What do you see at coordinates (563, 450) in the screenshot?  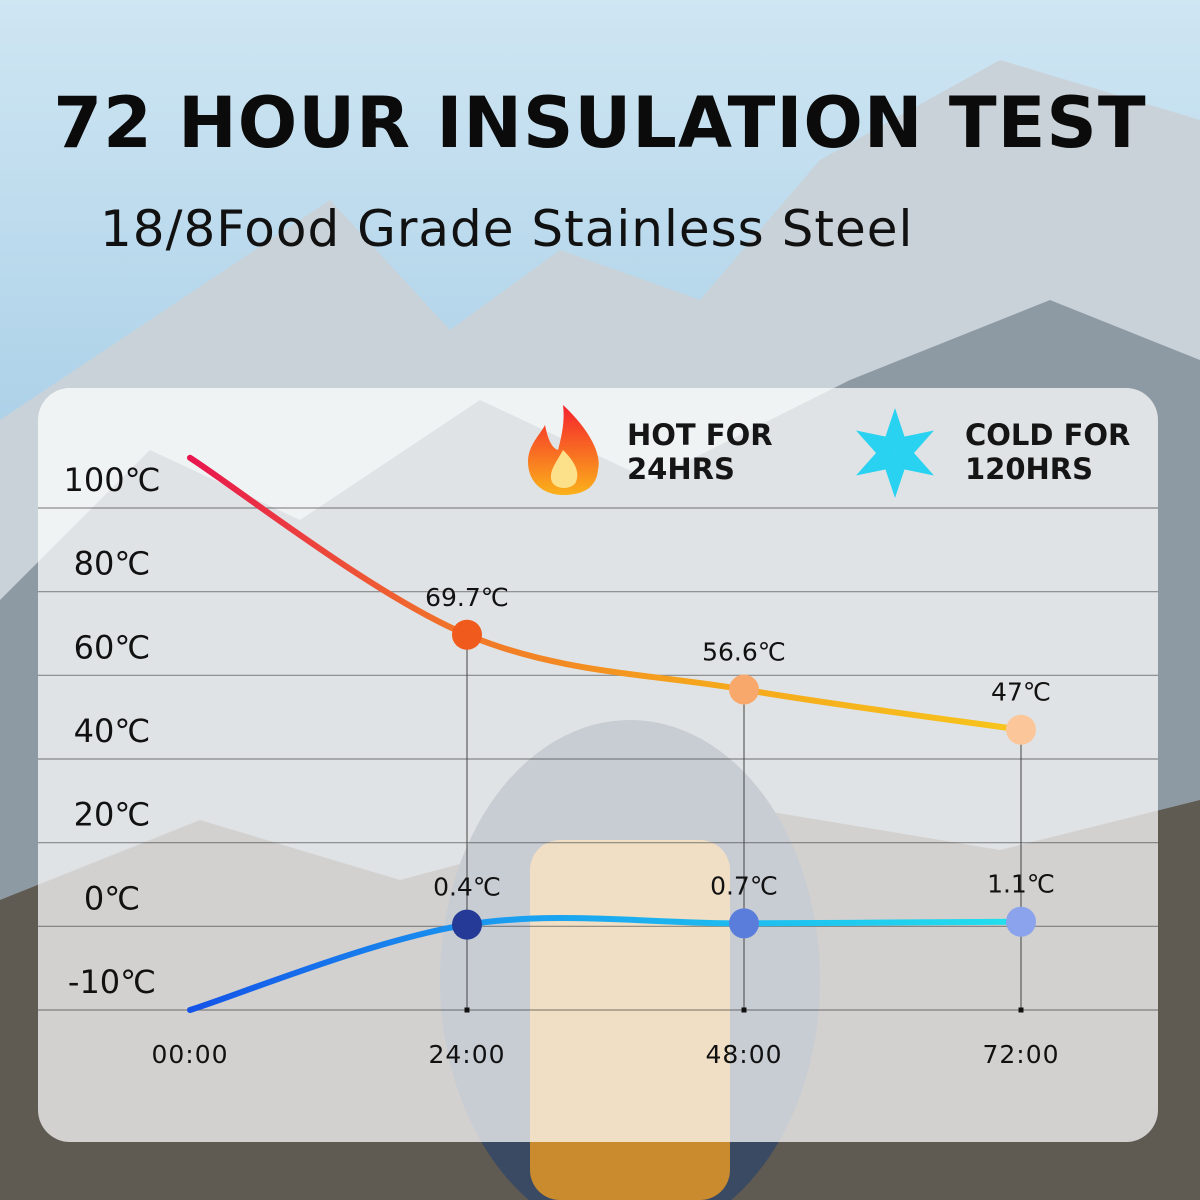 I see `hot-icon` at bounding box center [563, 450].